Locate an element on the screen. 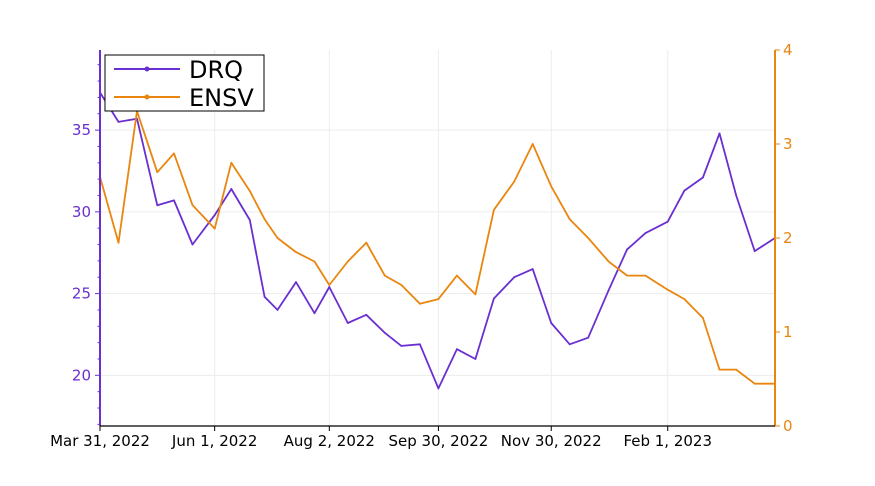 This screenshot has height=486, width=875. left-axis-ticks: 20 25 30 35 is located at coordinates (86, 244).